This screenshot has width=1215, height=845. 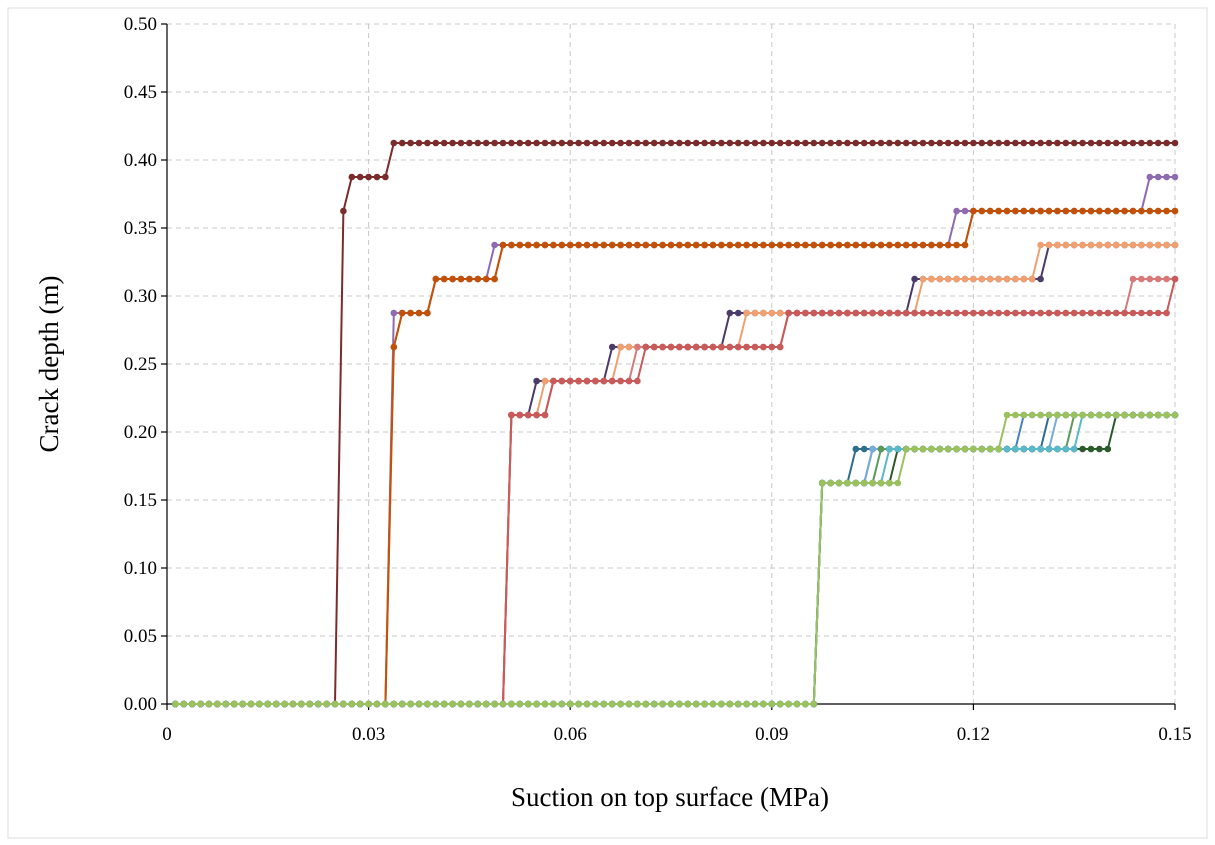 What do you see at coordinates (167, 734) in the screenshot?
I see `x-tick-label: 0` at bounding box center [167, 734].